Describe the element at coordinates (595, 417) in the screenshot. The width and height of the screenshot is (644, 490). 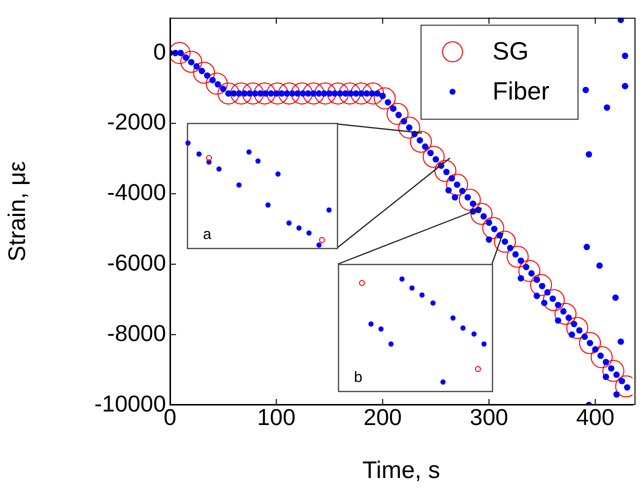
I see `x-tick-label: 400` at that location.